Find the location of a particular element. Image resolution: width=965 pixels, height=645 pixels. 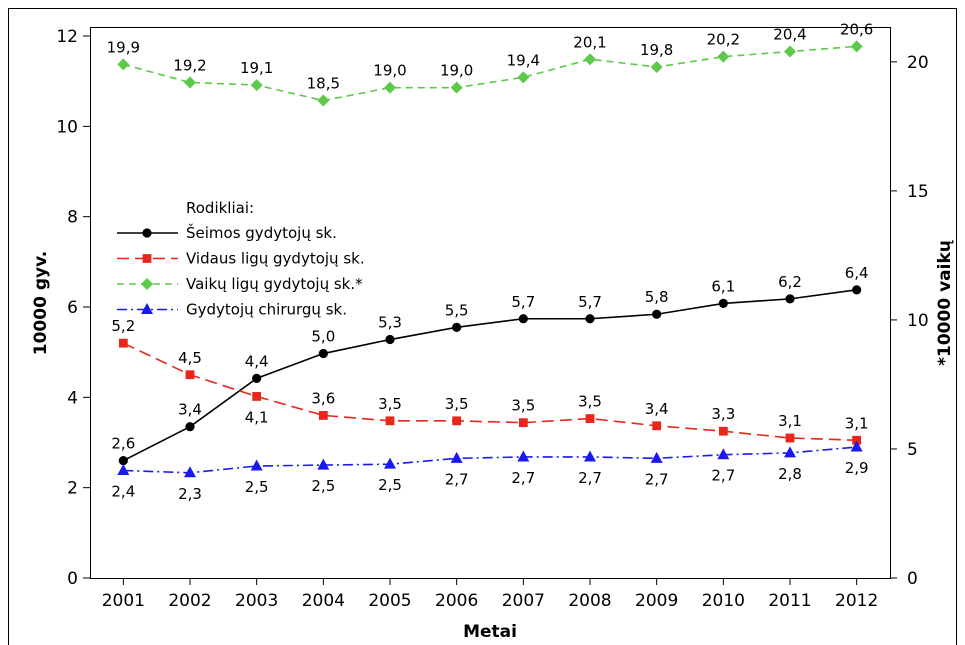

x-tick-label: 2002 is located at coordinates (189, 601).